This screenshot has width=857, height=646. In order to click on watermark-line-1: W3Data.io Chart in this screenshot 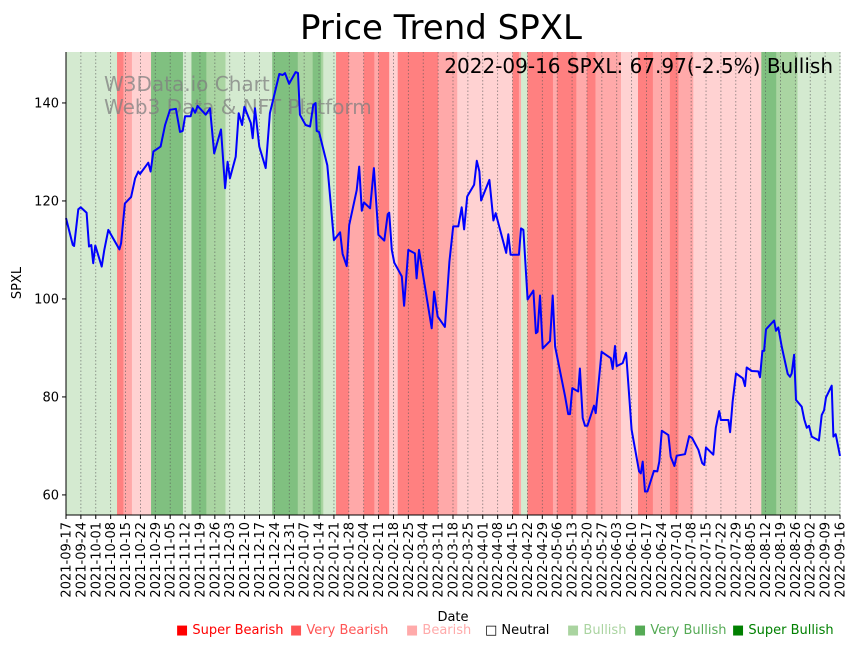, I will do `click(187, 84)`.